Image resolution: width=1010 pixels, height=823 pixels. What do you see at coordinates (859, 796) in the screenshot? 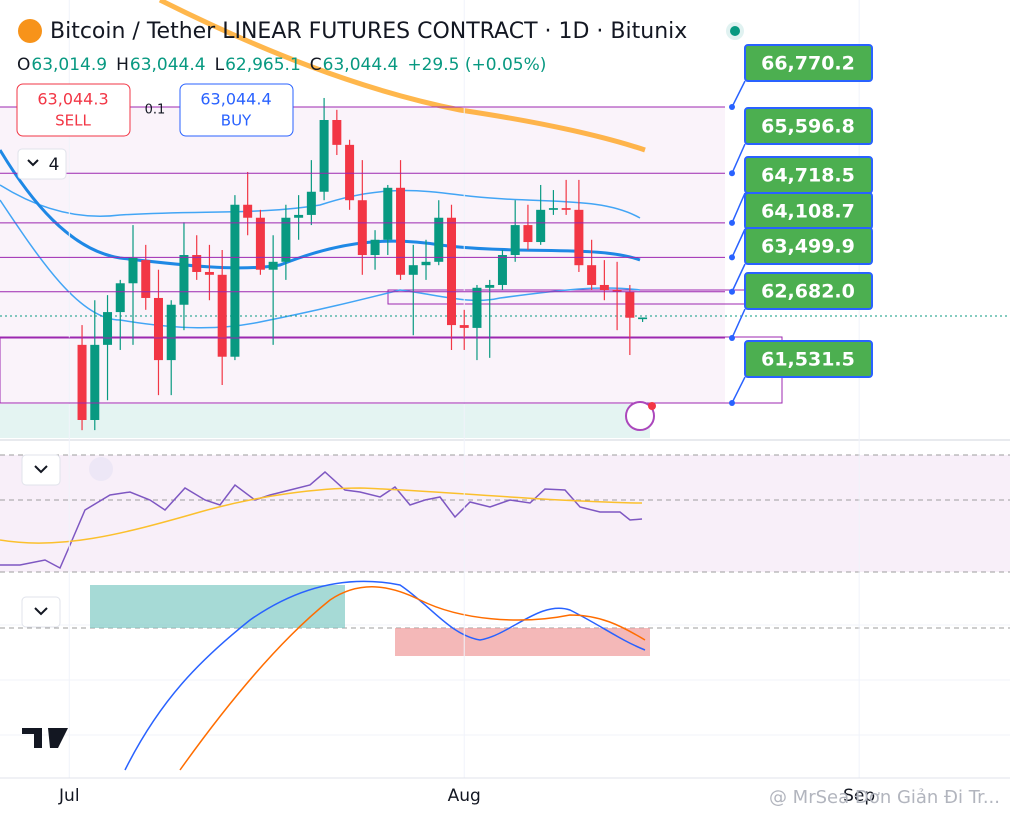
I see `x-tick-label: Sep` at bounding box center [859, 796].